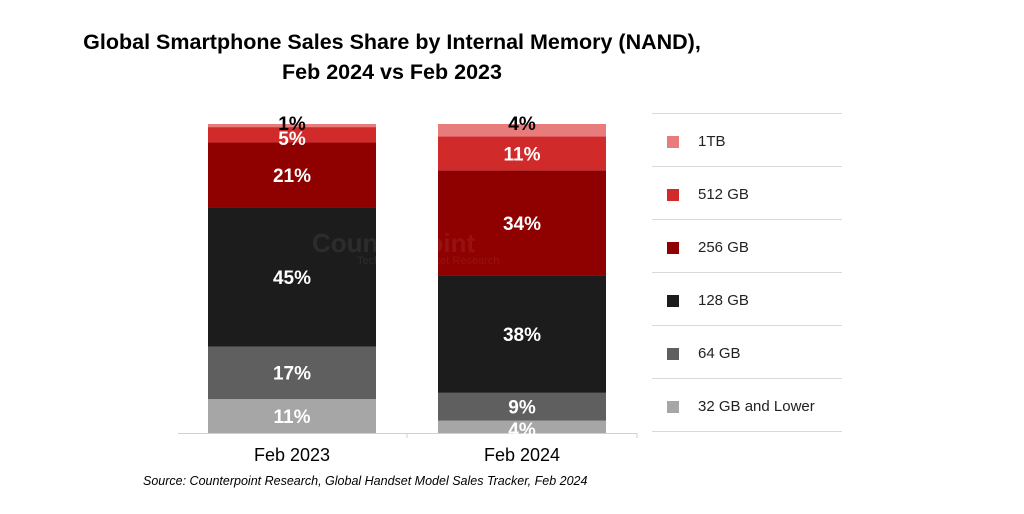 This screenshot has width=1024, height=514. Describe the element at coordinates (292, 455) in the screenshot. I see `x-tick-label: Feb 2023` at that location.